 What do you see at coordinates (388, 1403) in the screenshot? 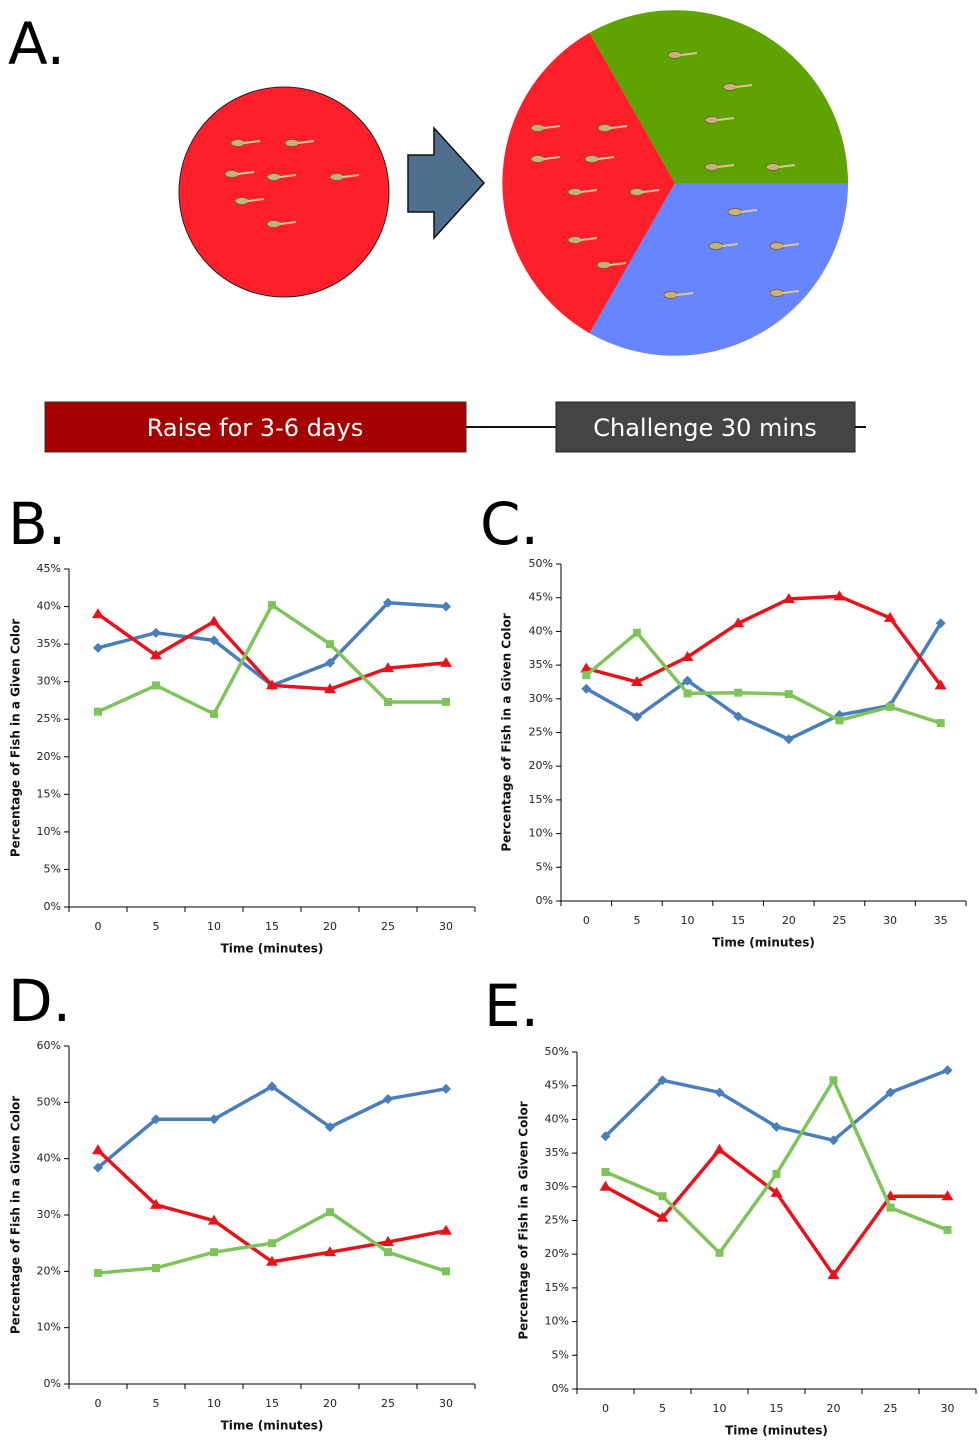
I see `x-tick-label: 25` at bounding box center [388, 1403].